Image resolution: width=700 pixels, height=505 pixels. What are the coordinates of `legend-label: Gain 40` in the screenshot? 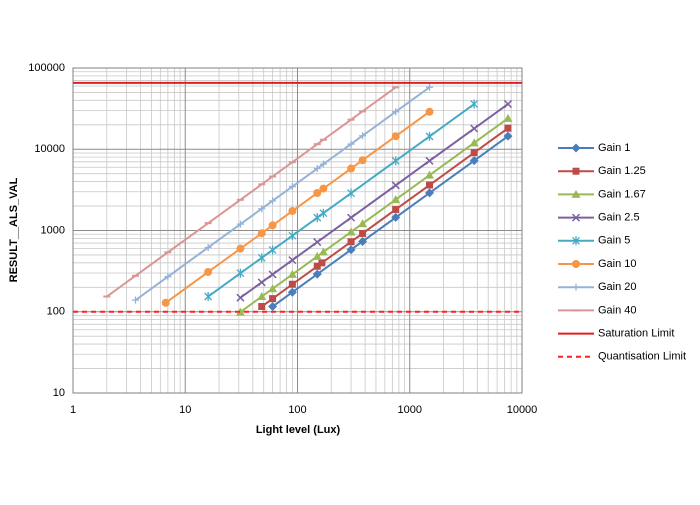 It's located at (617, 310).